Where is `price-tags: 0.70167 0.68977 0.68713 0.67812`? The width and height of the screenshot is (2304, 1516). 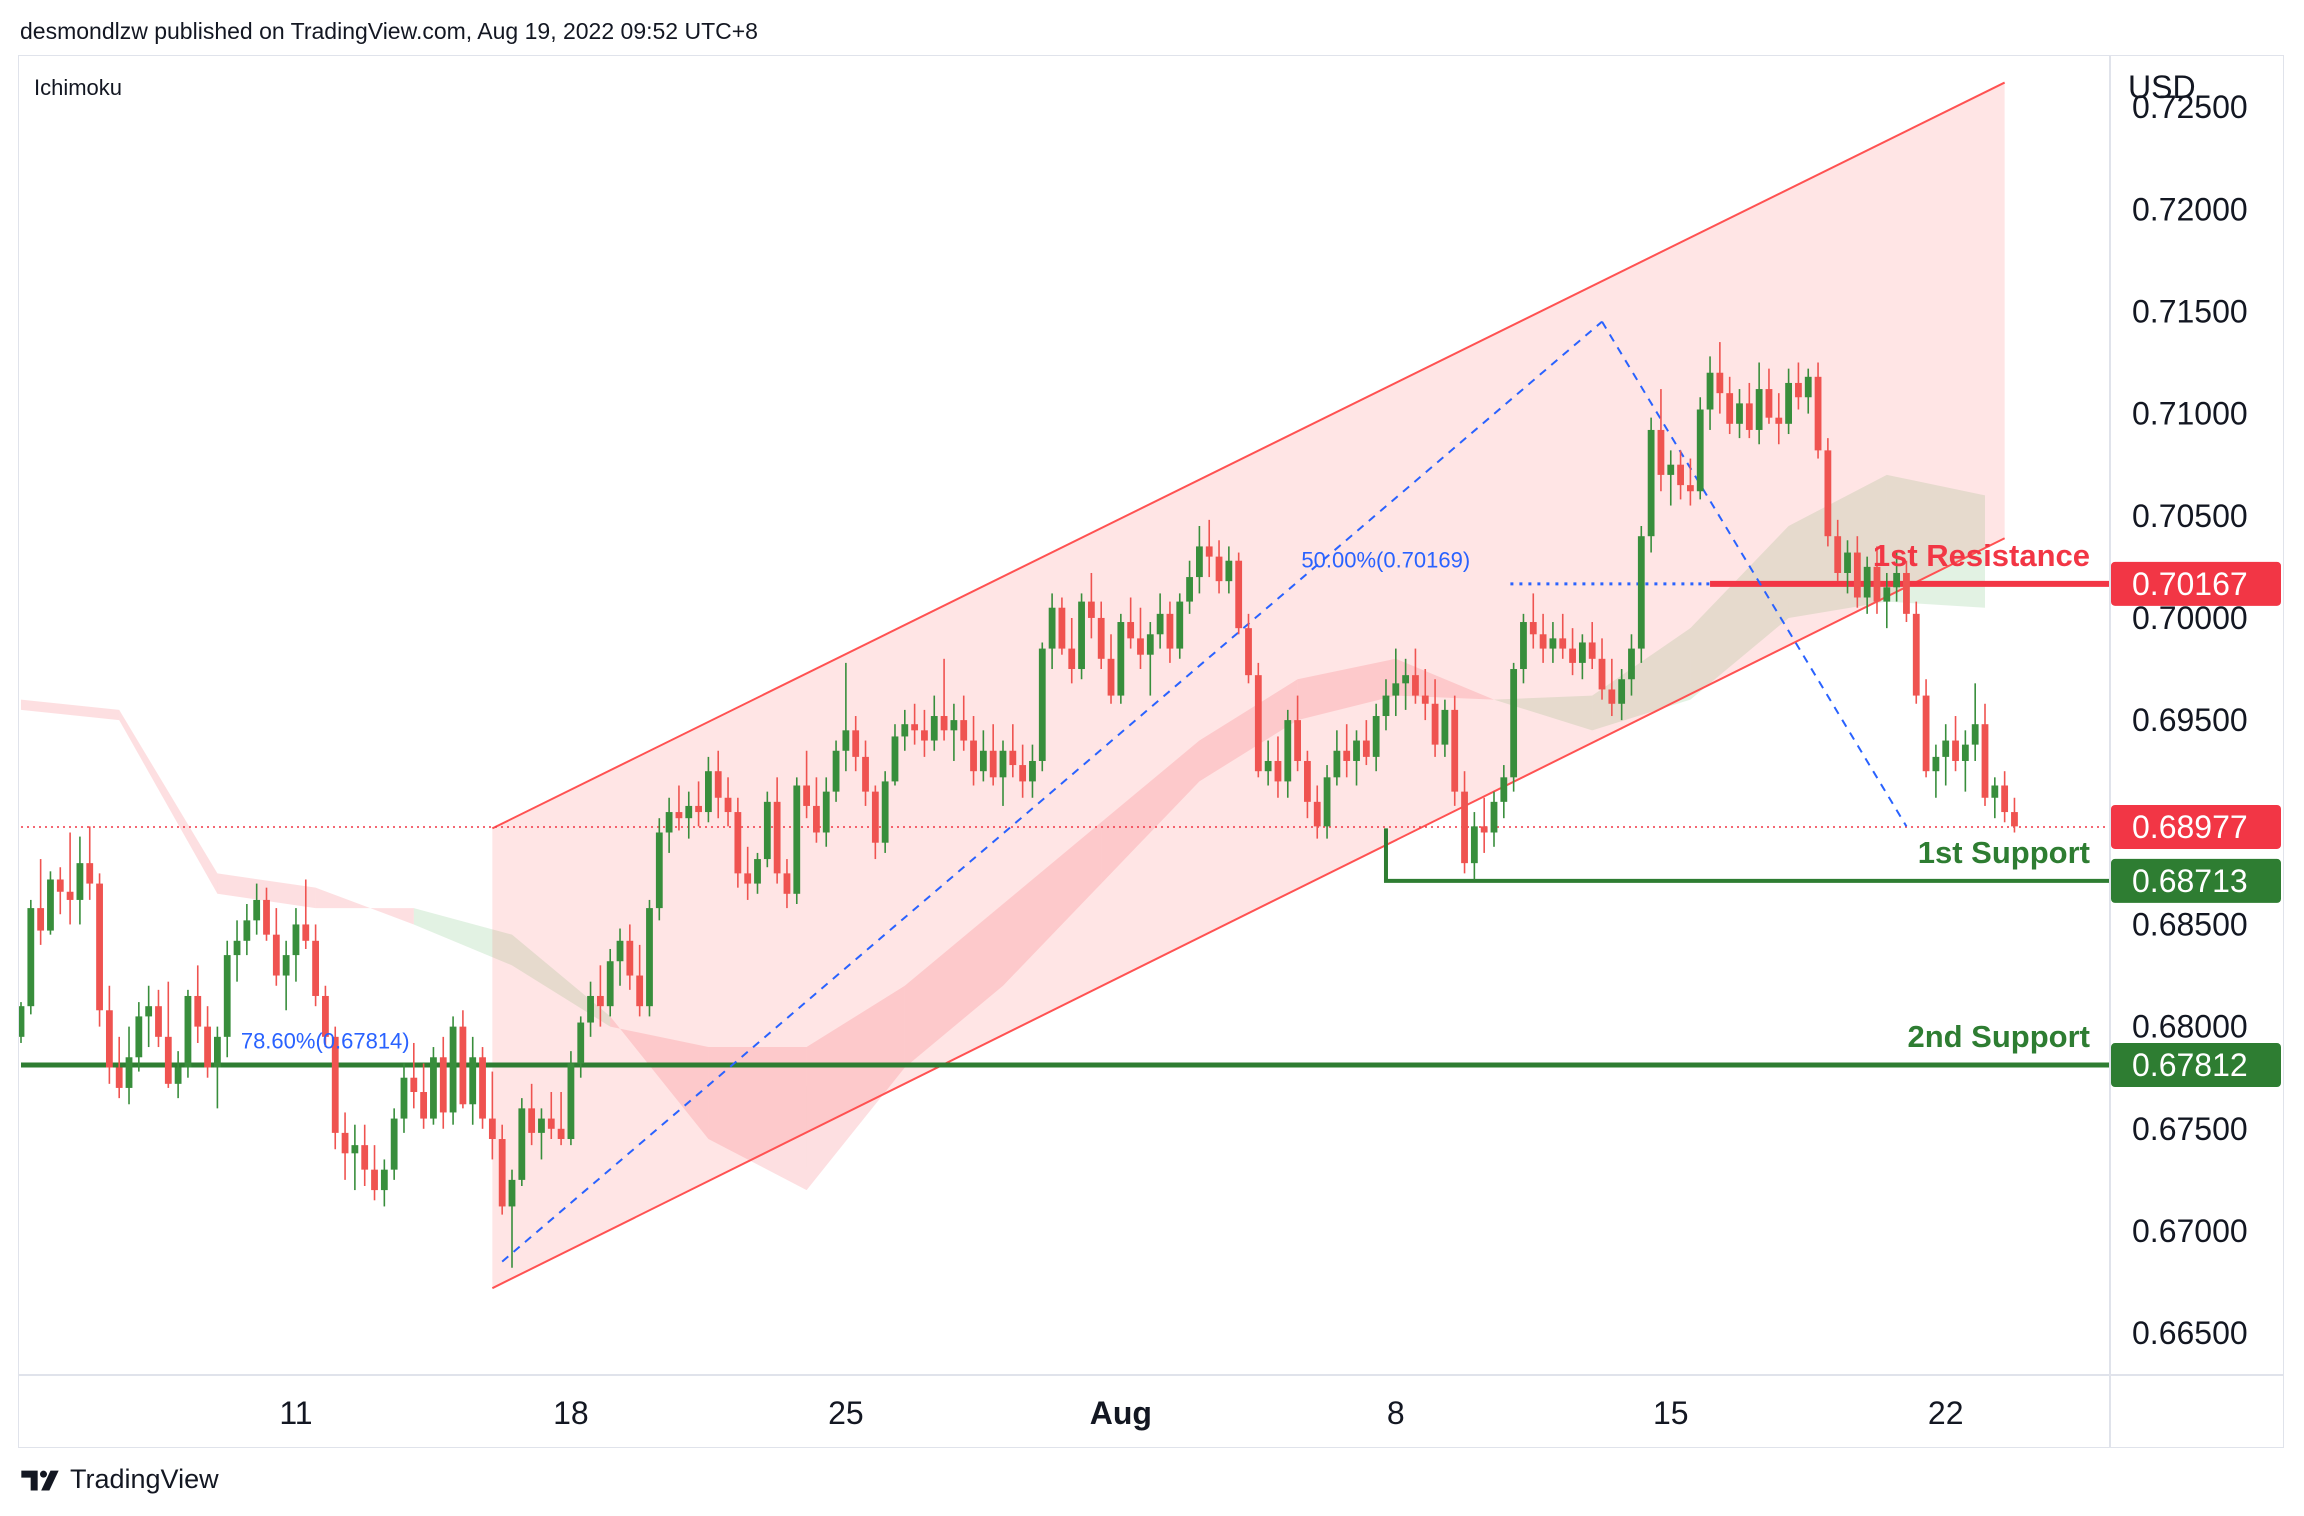 price-tags: 0.70167 0.68977 0.68713 0.67812 is located at coordinates (2196, 824).